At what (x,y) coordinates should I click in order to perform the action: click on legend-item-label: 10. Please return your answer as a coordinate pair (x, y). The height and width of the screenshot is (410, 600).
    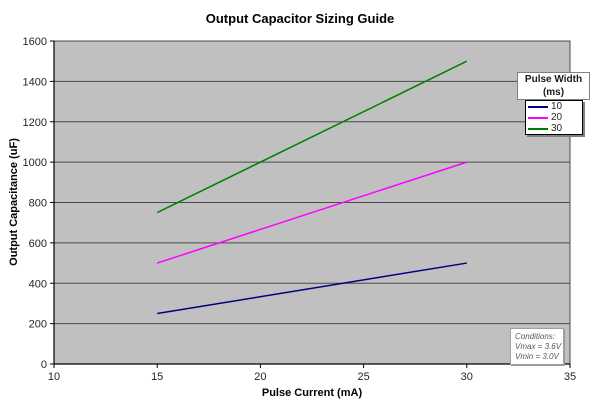
    Looking at the image, I should click on (557, 106).